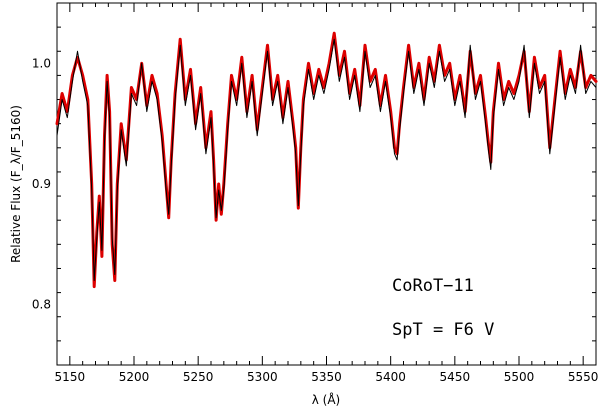  Describe the element at coordinates (198, 377) in the screenshot. I see `x-tick-label: 5250` at that location.